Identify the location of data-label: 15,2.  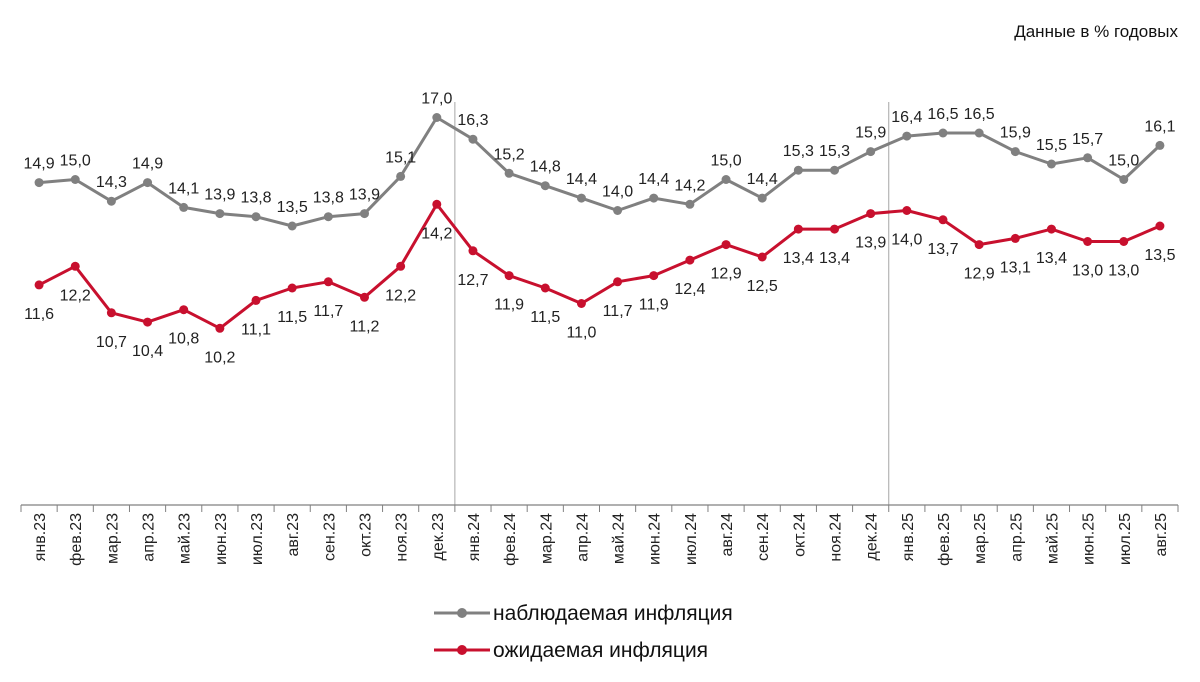
(509, 154).